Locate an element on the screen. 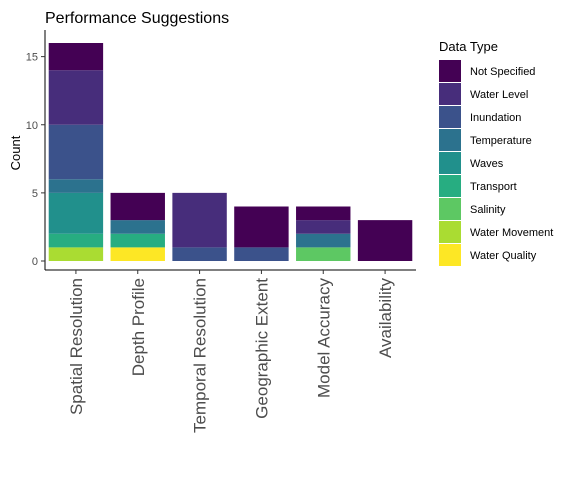 Image resolution: width=576 pixels, height=480 pixels. legend-label: Transport is located at coordinates (493, 187).